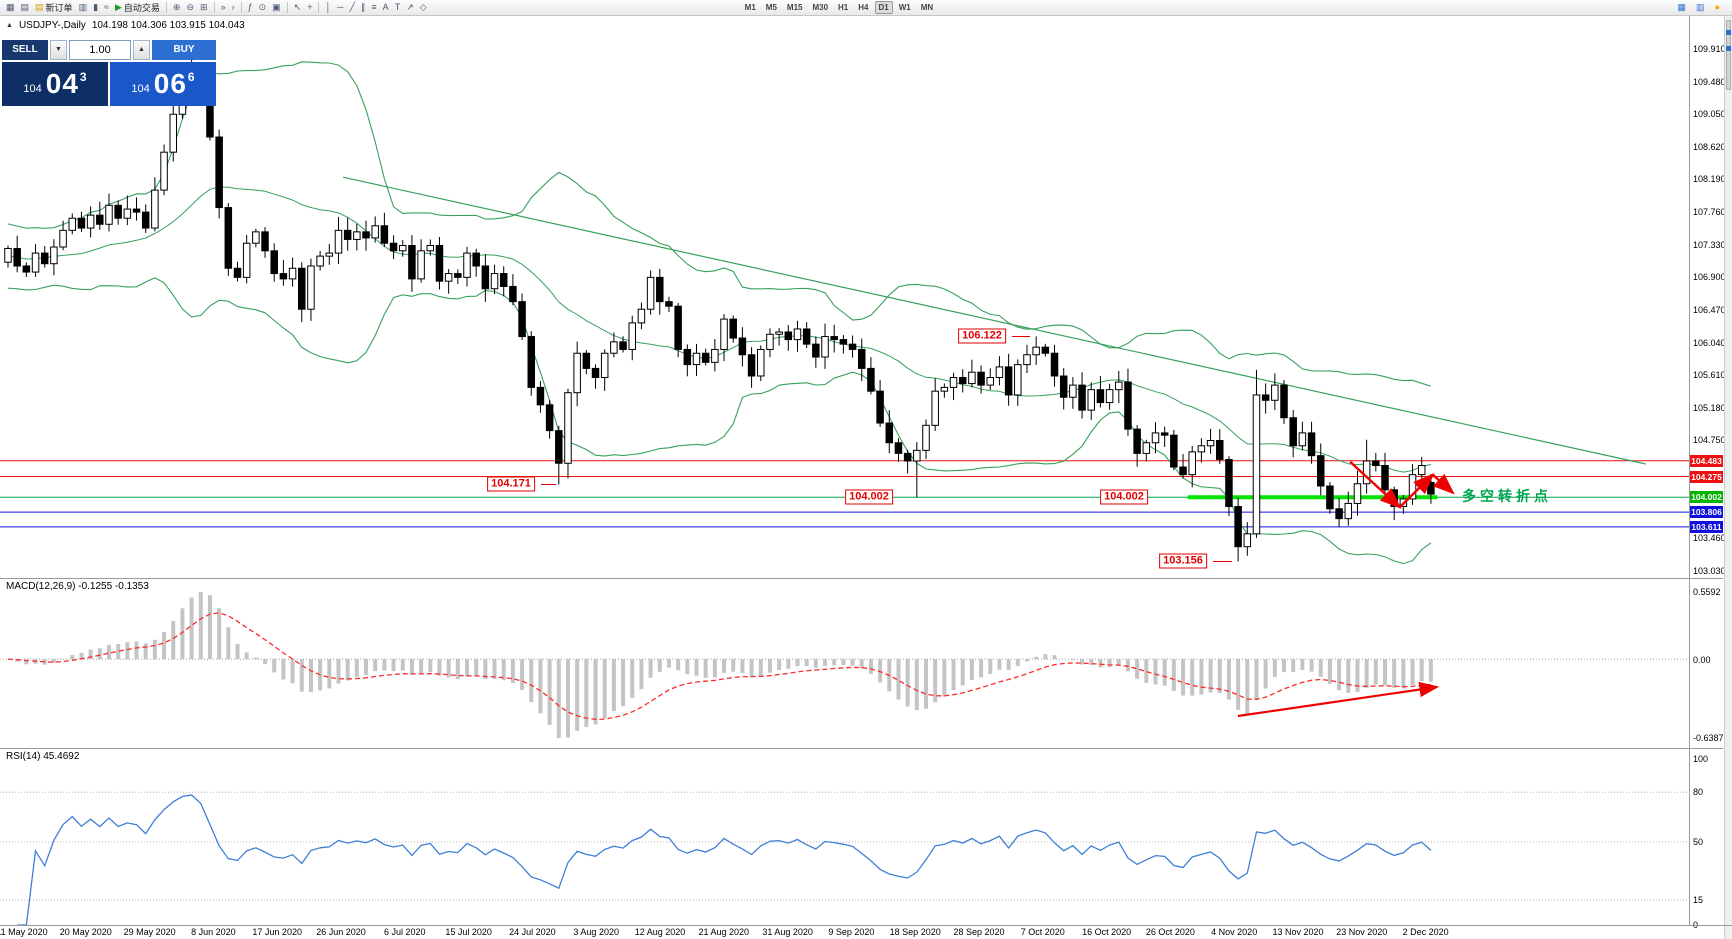  Describe the element at coordinates (1689, 470) in the screenshot. I see `price-scale-separator` at that location.